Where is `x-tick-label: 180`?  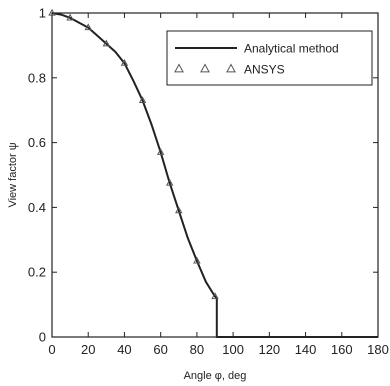 x-tick-label: 180 is located at coordinates (378, 349).